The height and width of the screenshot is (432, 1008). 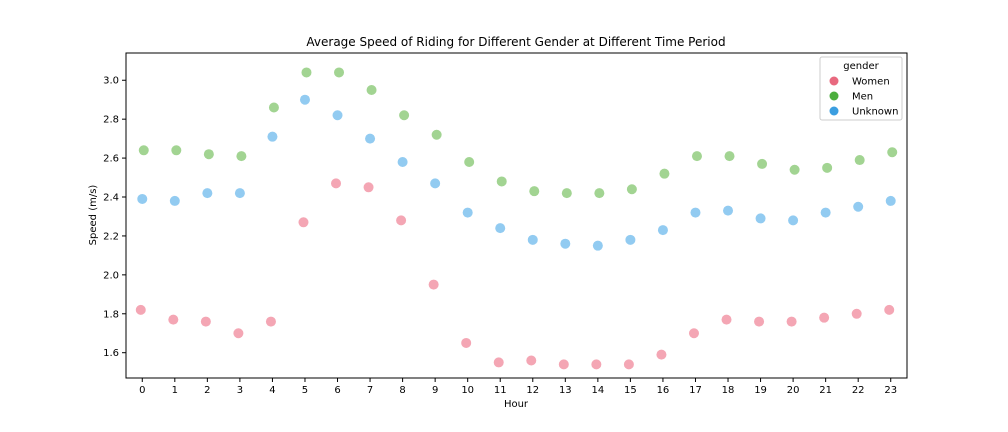 What do you see at coordinates (518, 387) in the screenshot?
I see `x-axis: 0 1 2 3 4 5 6 7 8 9 10 11 12 13 14 15 16 17 18 19 20 21 22 23` at bounding box center [518, 387].